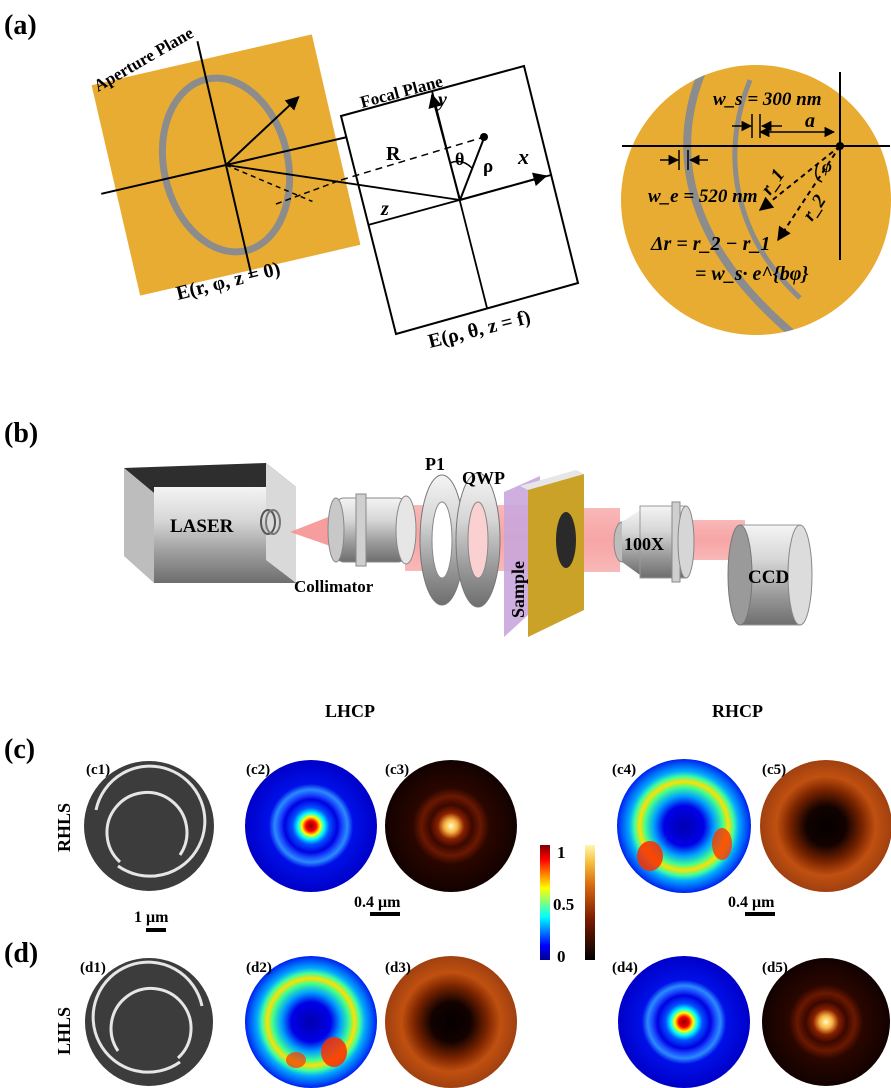 This screenshot has width=891, height=1088. Describe the element at coordinates (703, 196) in the screenshot. I see `we-label: w_e = 520 nm` at that location.